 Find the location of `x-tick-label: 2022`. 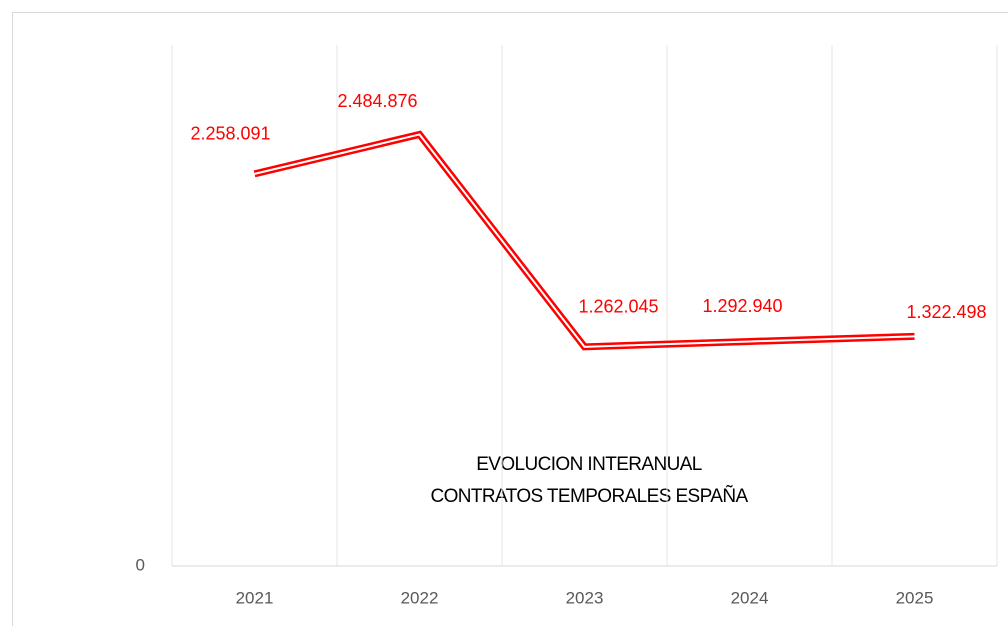

x-tick-label: 2022 is located at coordinates (420, 597).